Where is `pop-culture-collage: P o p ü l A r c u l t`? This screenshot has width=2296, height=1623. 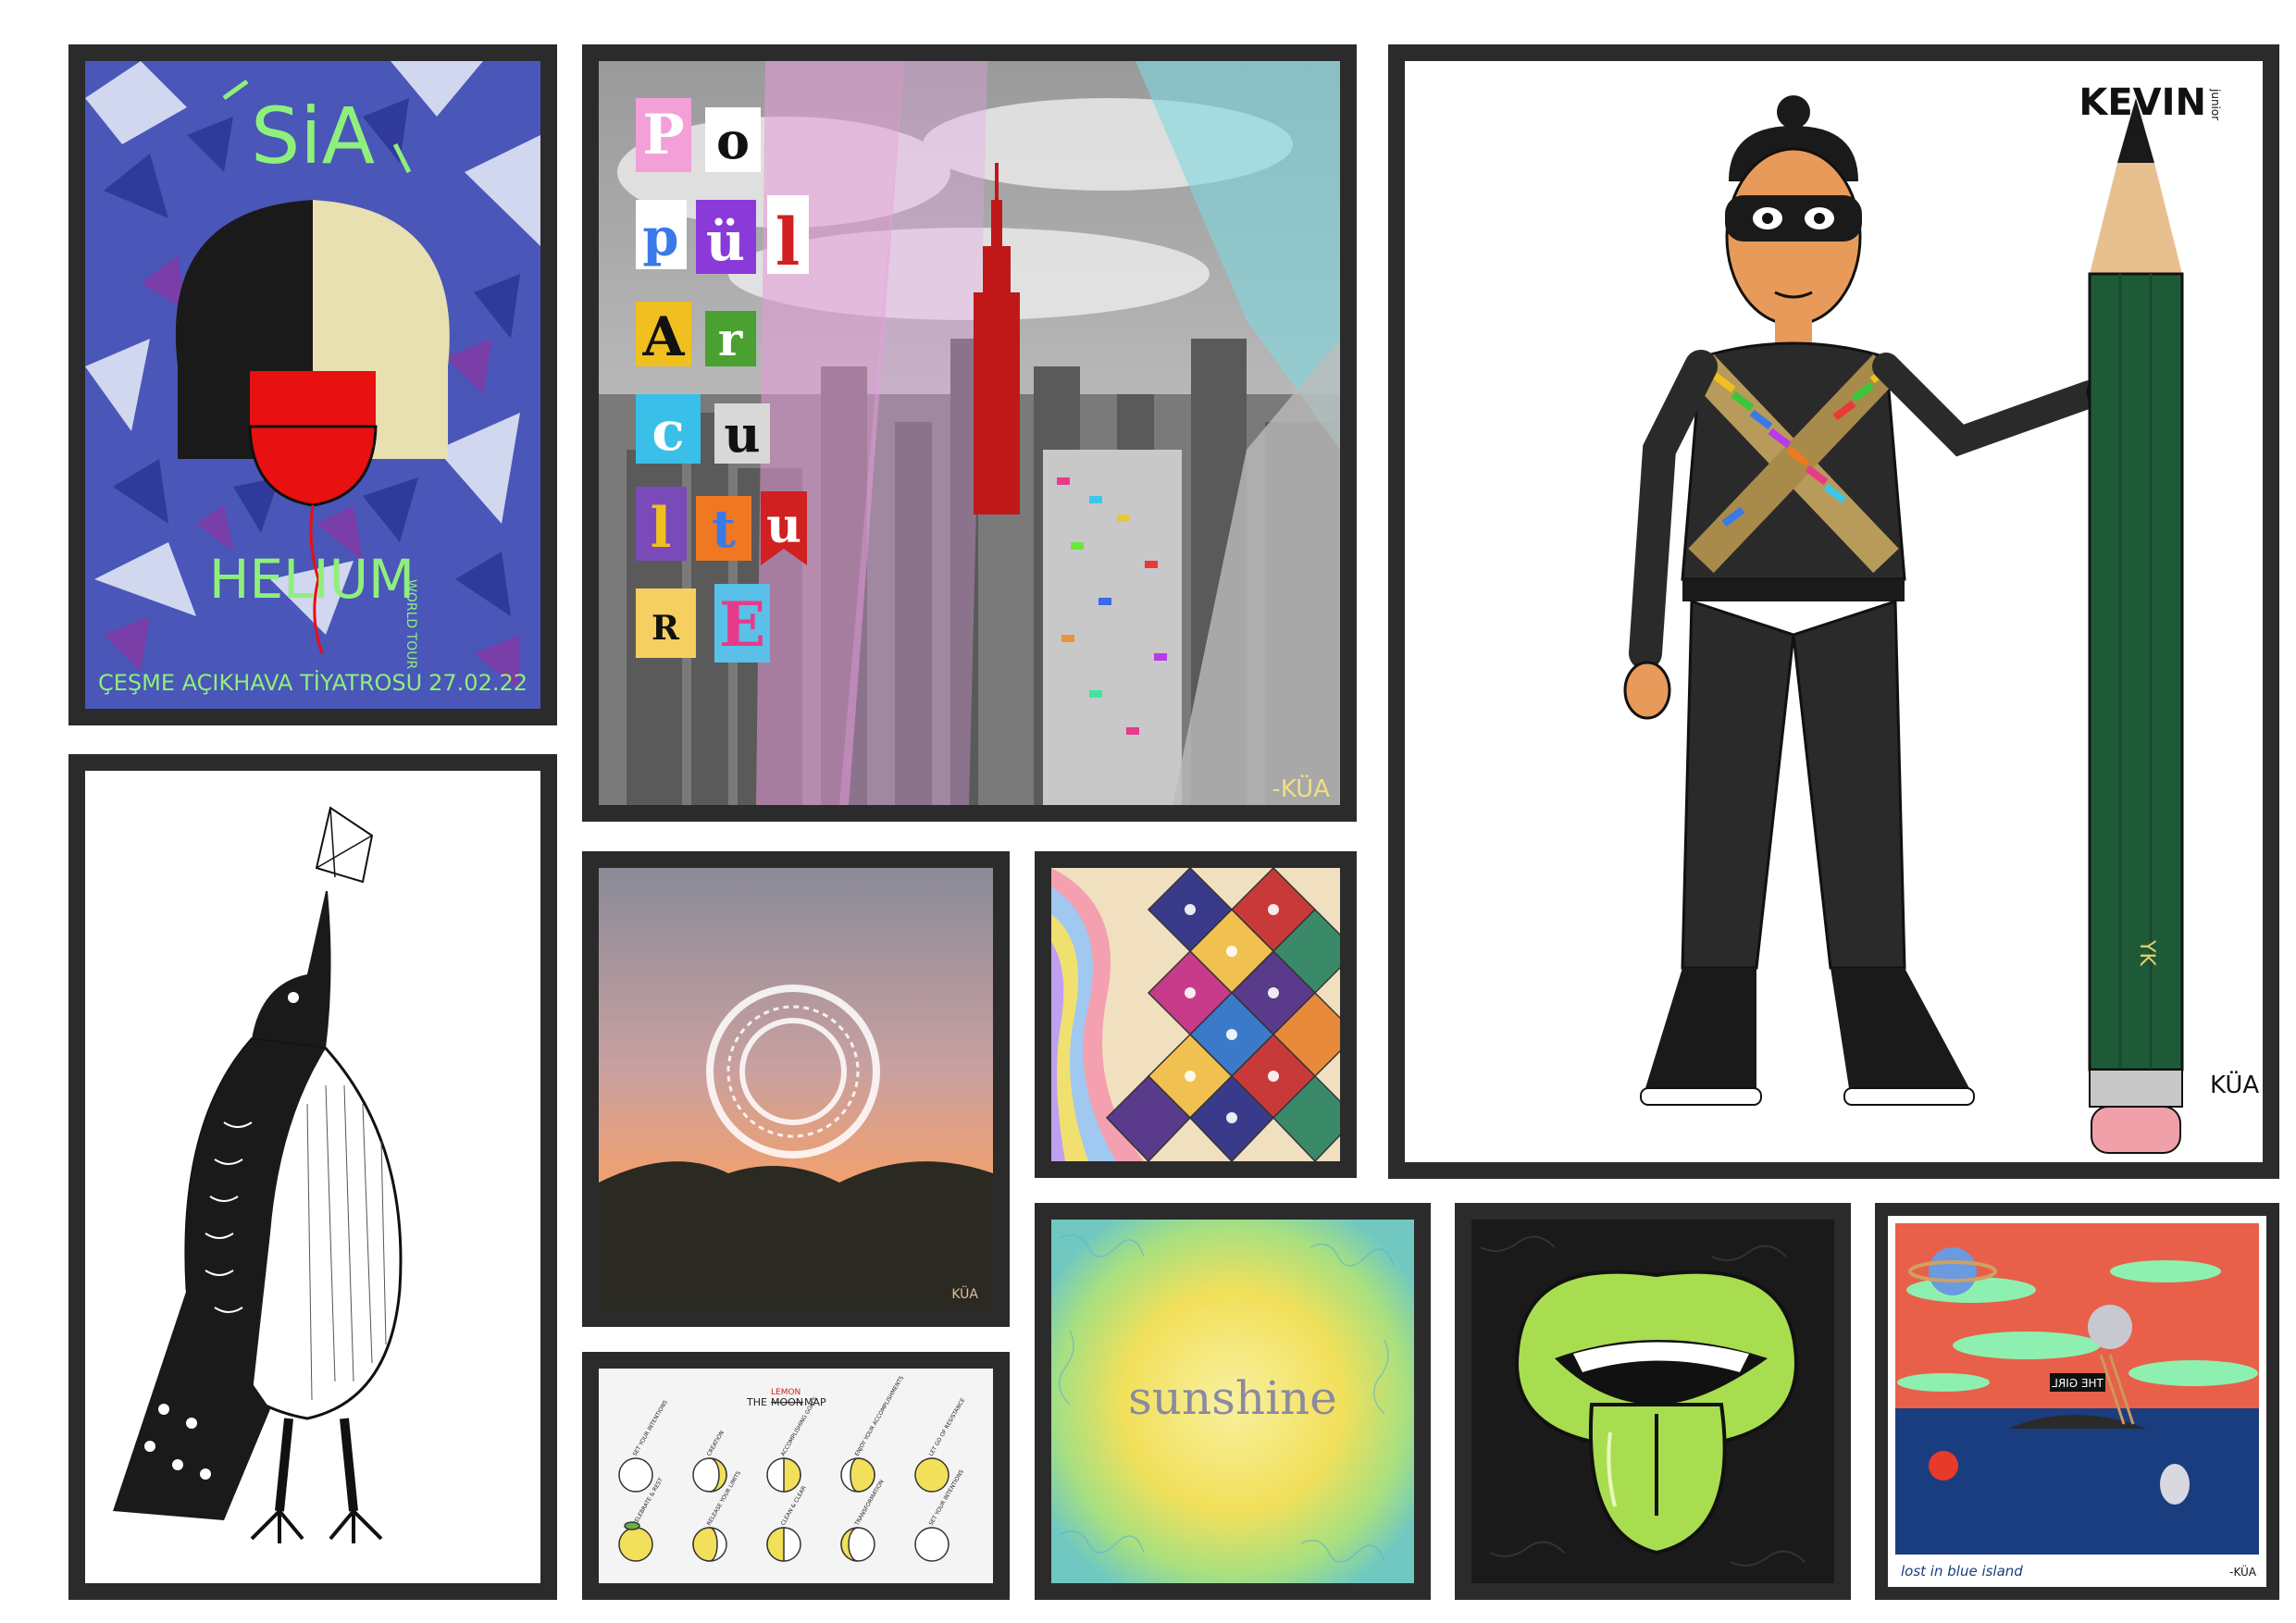
pop-culture-collage: P o p ü l A r c u l t is located at coordinates (970, 433).